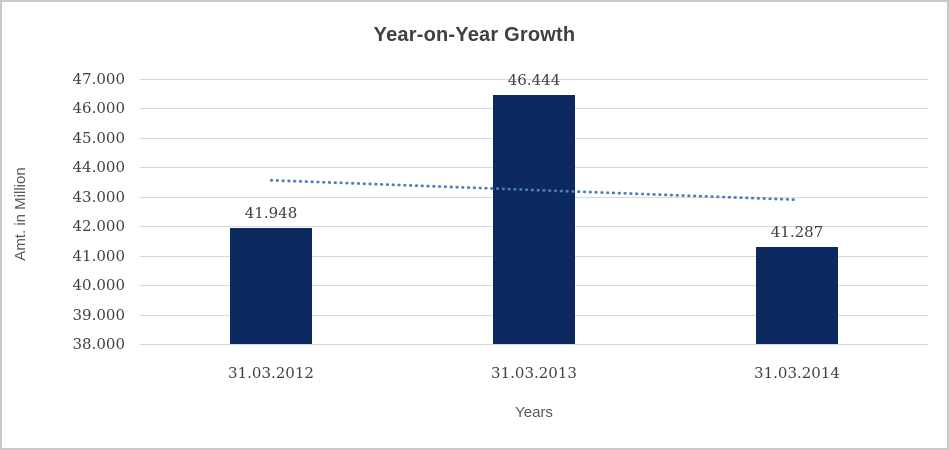  Describe the element at coordinates (99, 226) in the screenshot. I see `y-tick-label: 42.000` at that location.